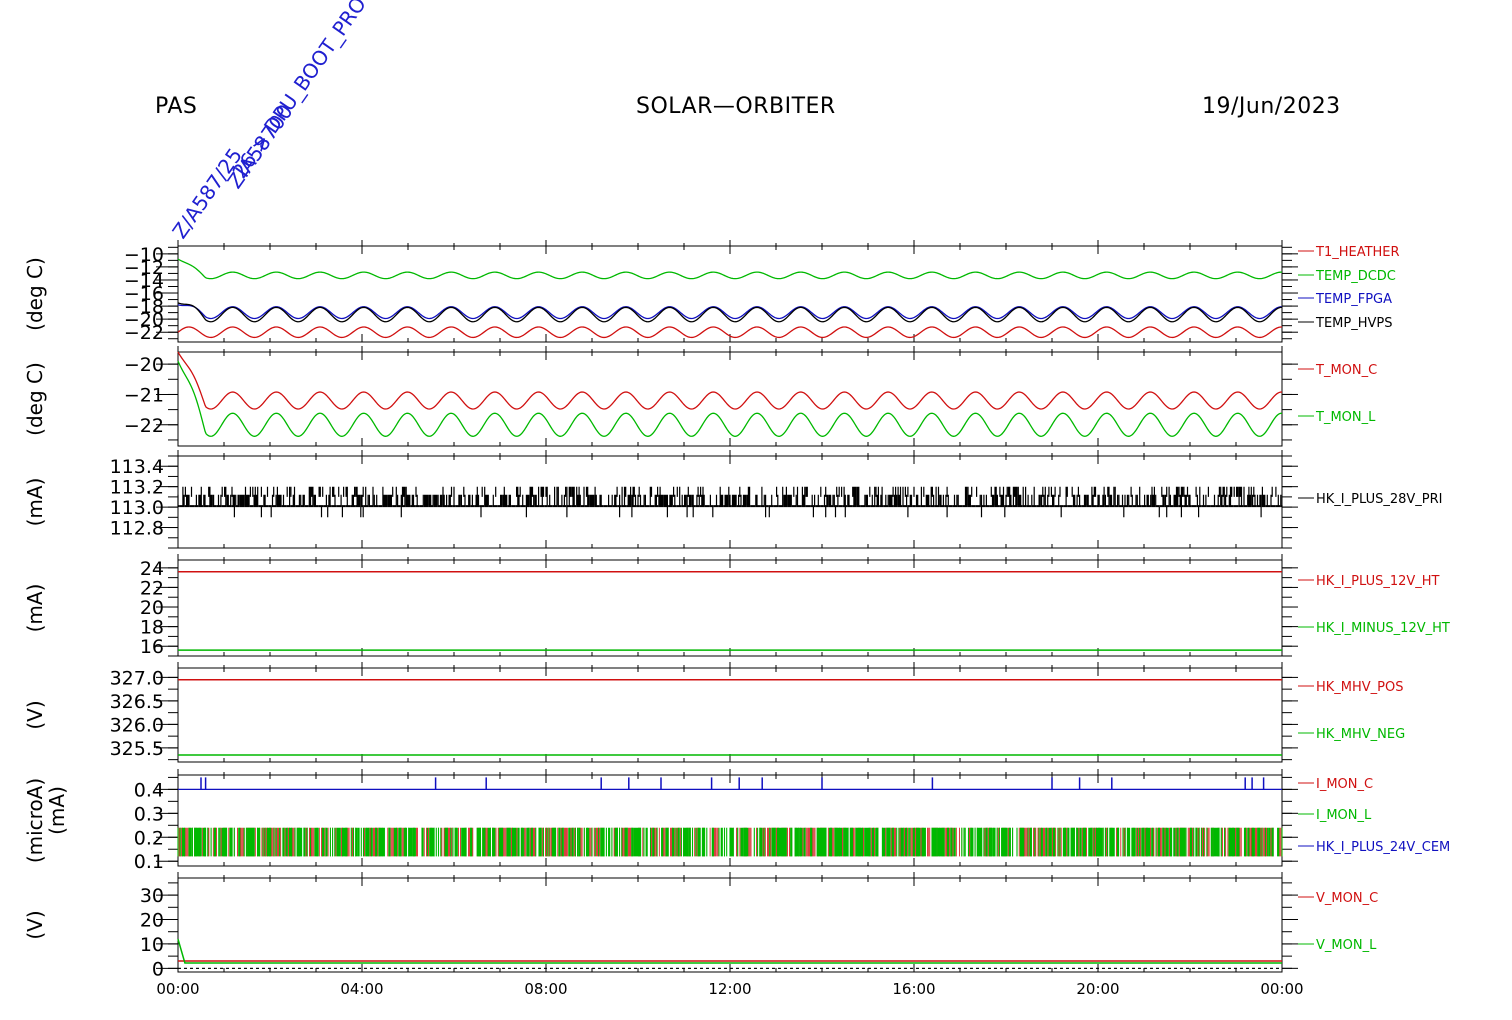  I want to click on ytick-label: −21, so click(144, 395).